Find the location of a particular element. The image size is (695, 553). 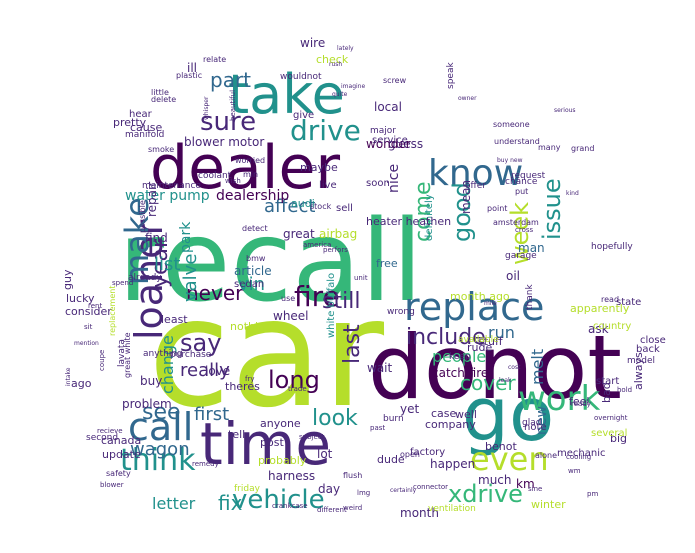

word-melt: melt is located at coordinates (537, 367).